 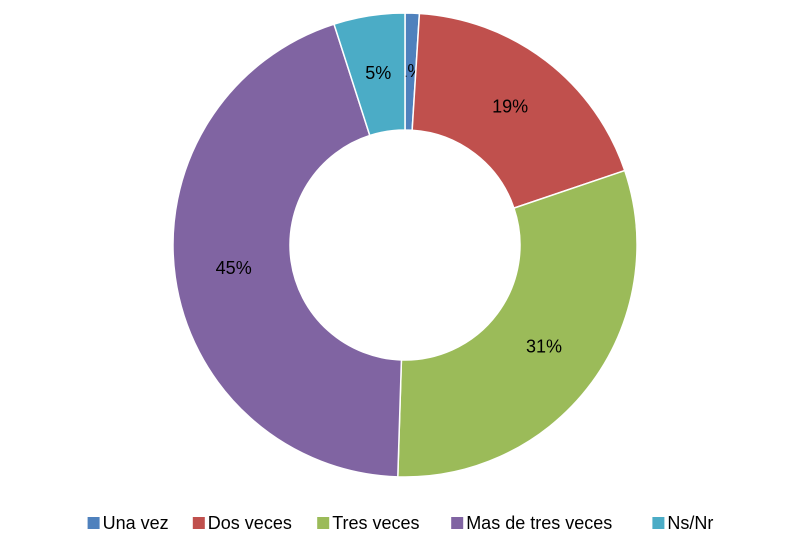 I want to click on data-label: 45%, so click(x=234, y=268).